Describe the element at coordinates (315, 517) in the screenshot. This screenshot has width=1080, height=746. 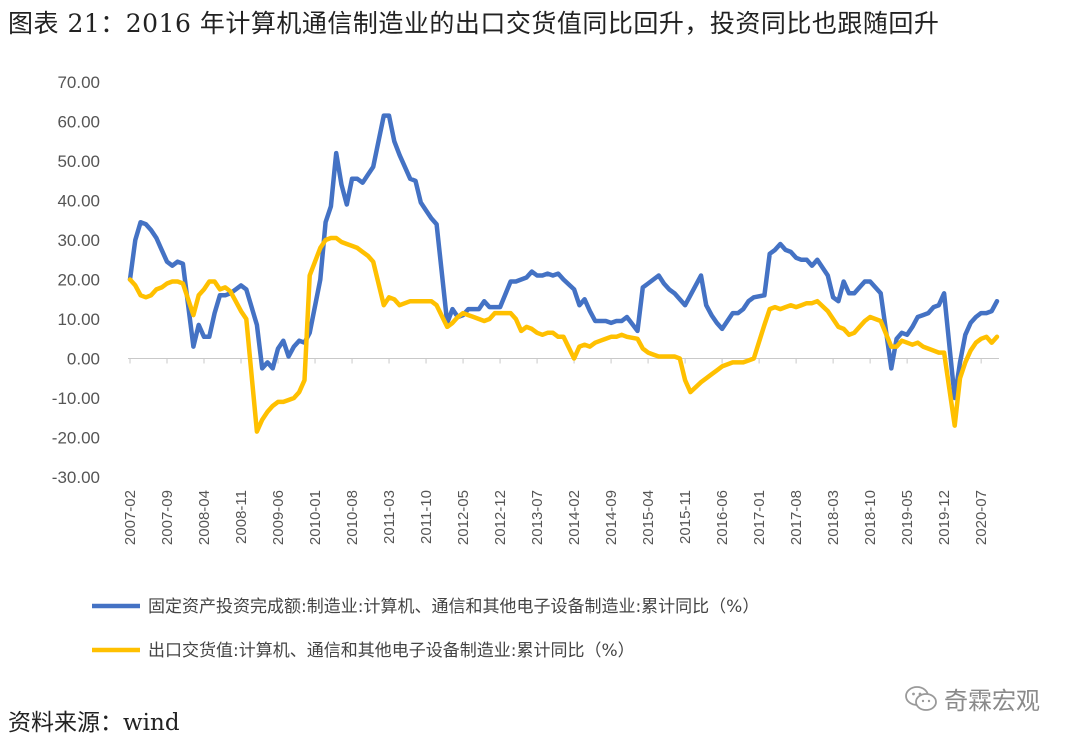
I see `x-tick-label: 2010-01` at that location.